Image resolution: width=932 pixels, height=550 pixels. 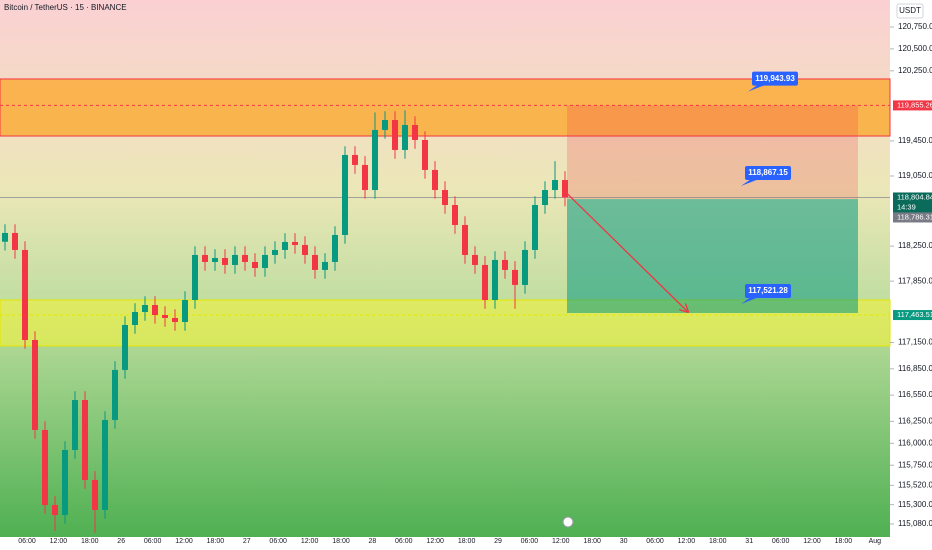 What do you see at coordinates (775, 78) in the screenshot?
I see `callout-label: 119,943.93` at bounding box center [775, 78].